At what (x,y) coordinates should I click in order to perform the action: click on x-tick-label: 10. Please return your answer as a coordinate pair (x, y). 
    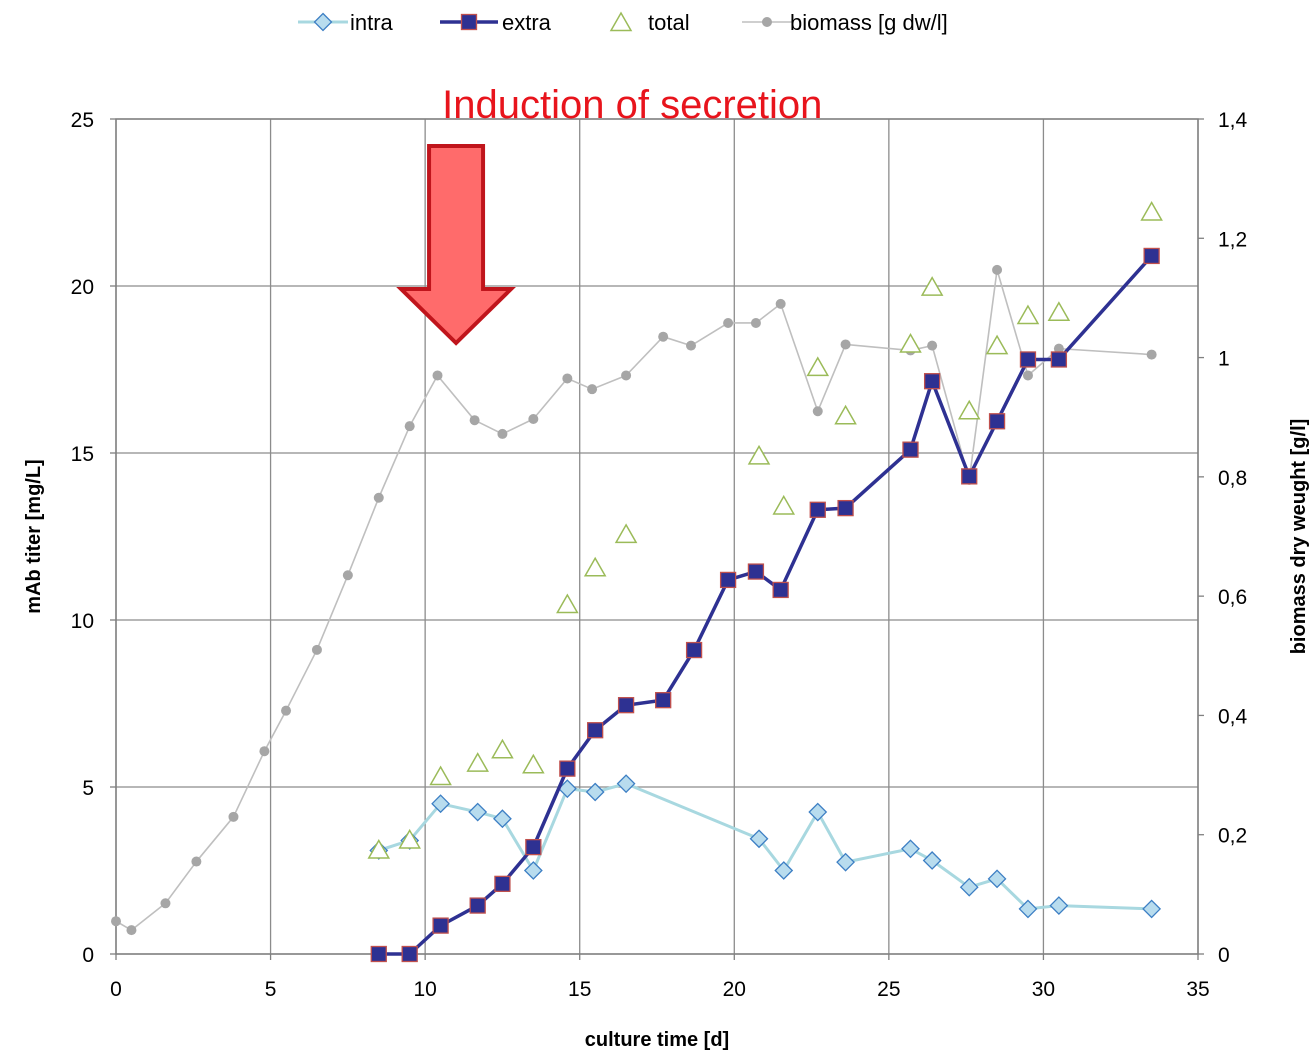
    Looking at the image, I should click on (424, 989).